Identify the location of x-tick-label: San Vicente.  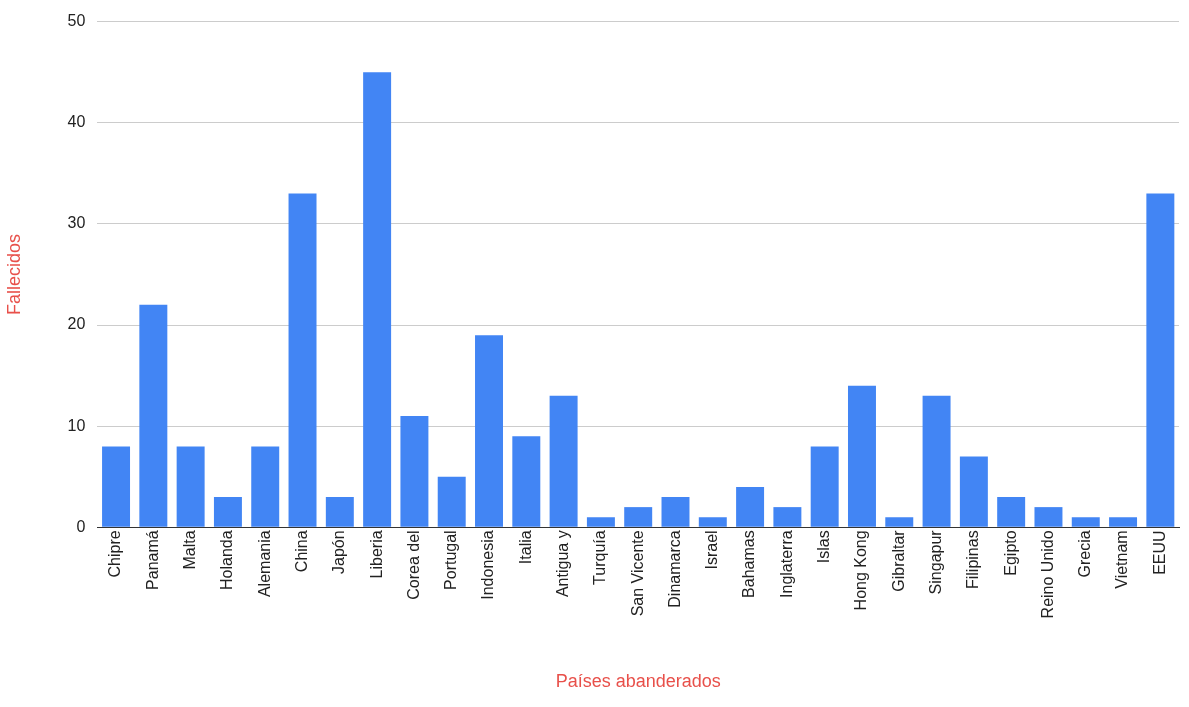
(637, 573).